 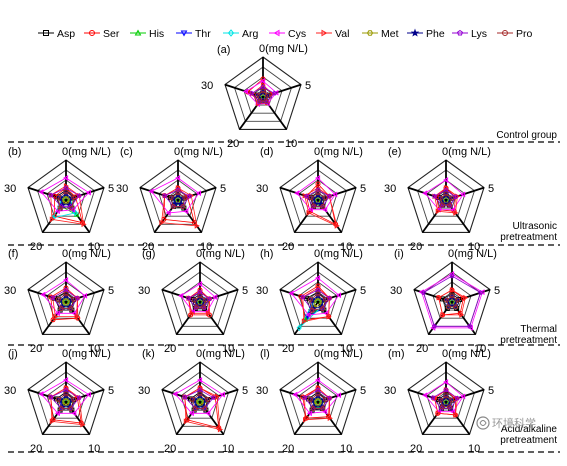 What do you see at coordinates (506, 423) in the screenshot?
I see `watermark: 环境科学` at bounding box center [506, 423].